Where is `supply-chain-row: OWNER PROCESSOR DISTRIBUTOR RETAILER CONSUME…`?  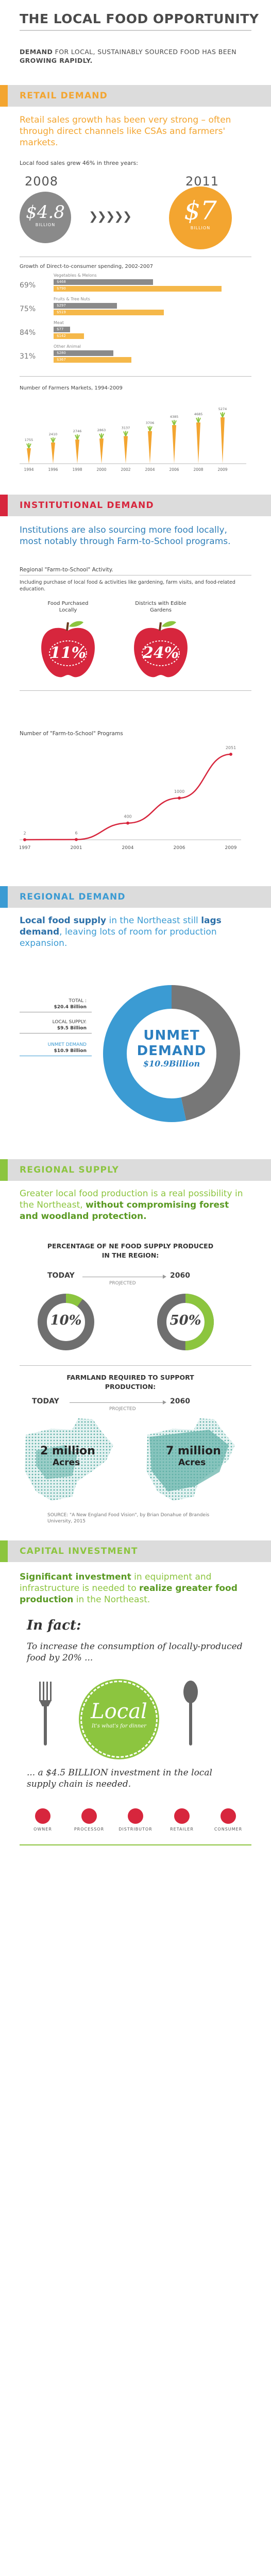
supply-chain-row: OWNER PROCESSOR DISTRIBUTOR RETAILER CONSUME… is located at coordinates (135, 1823).